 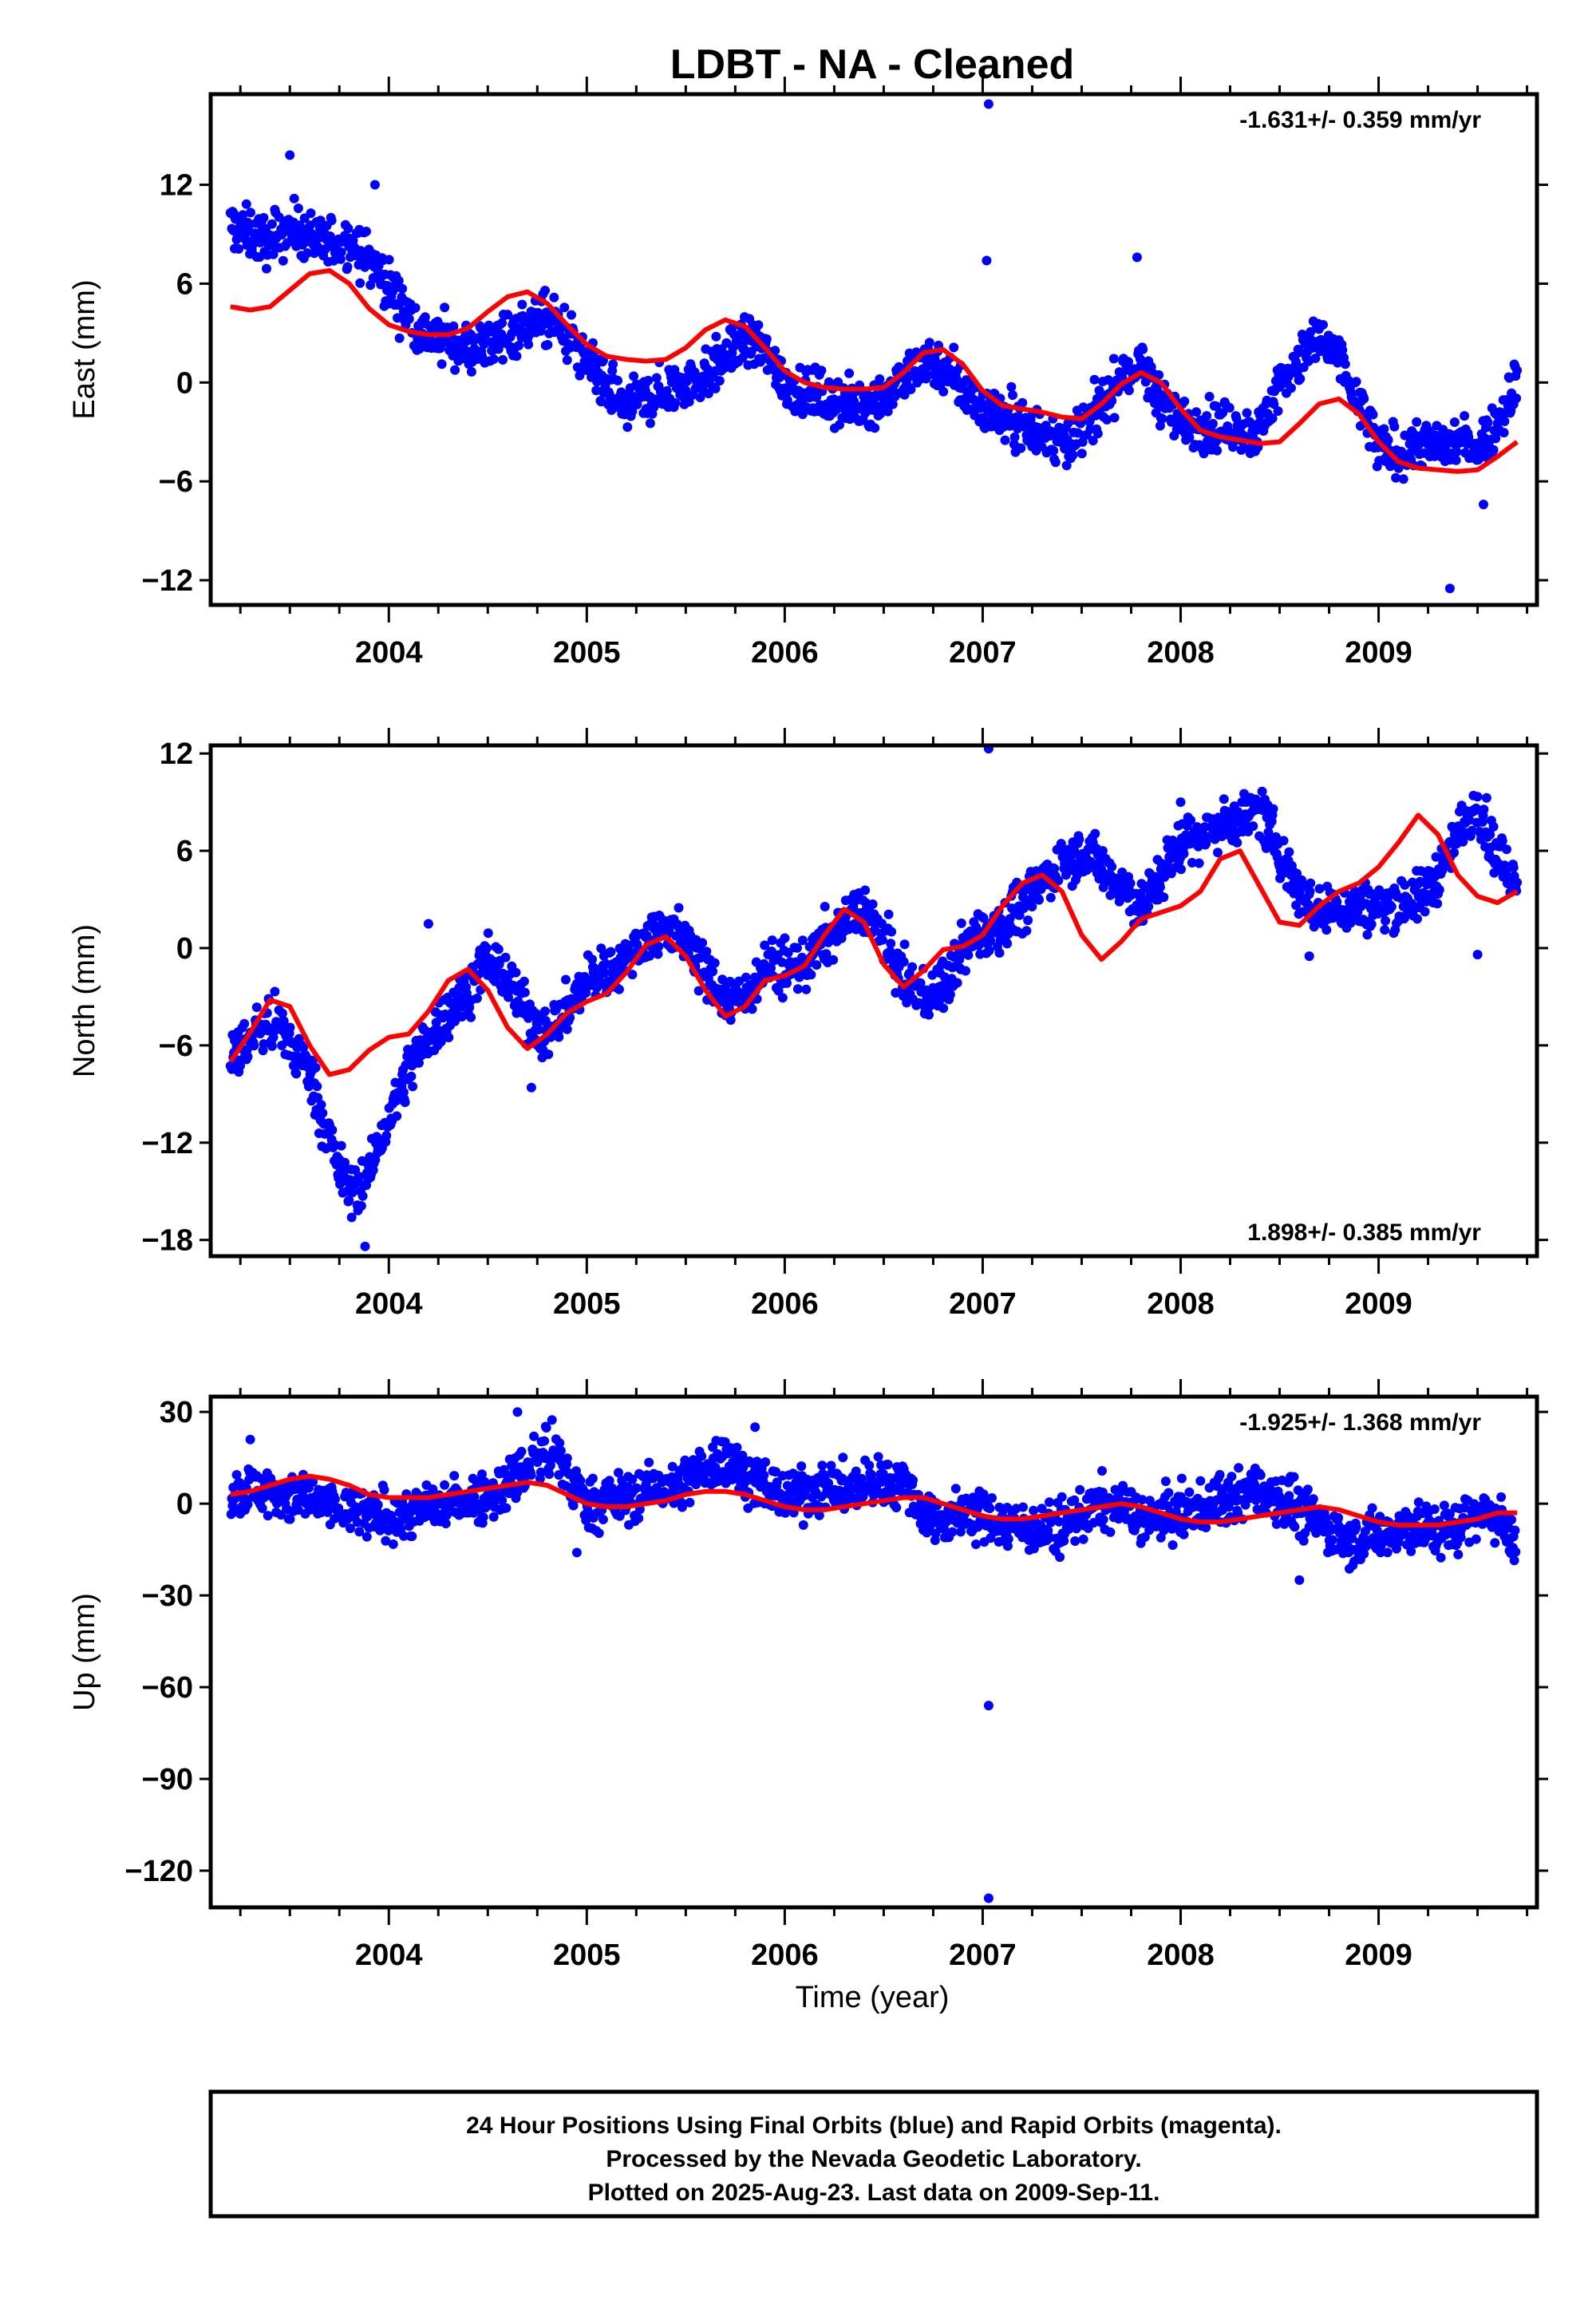 What do you see at coordinates (873, 944) in the screenshot?
I see `north-fit-line` at bounding box center [873, 944].